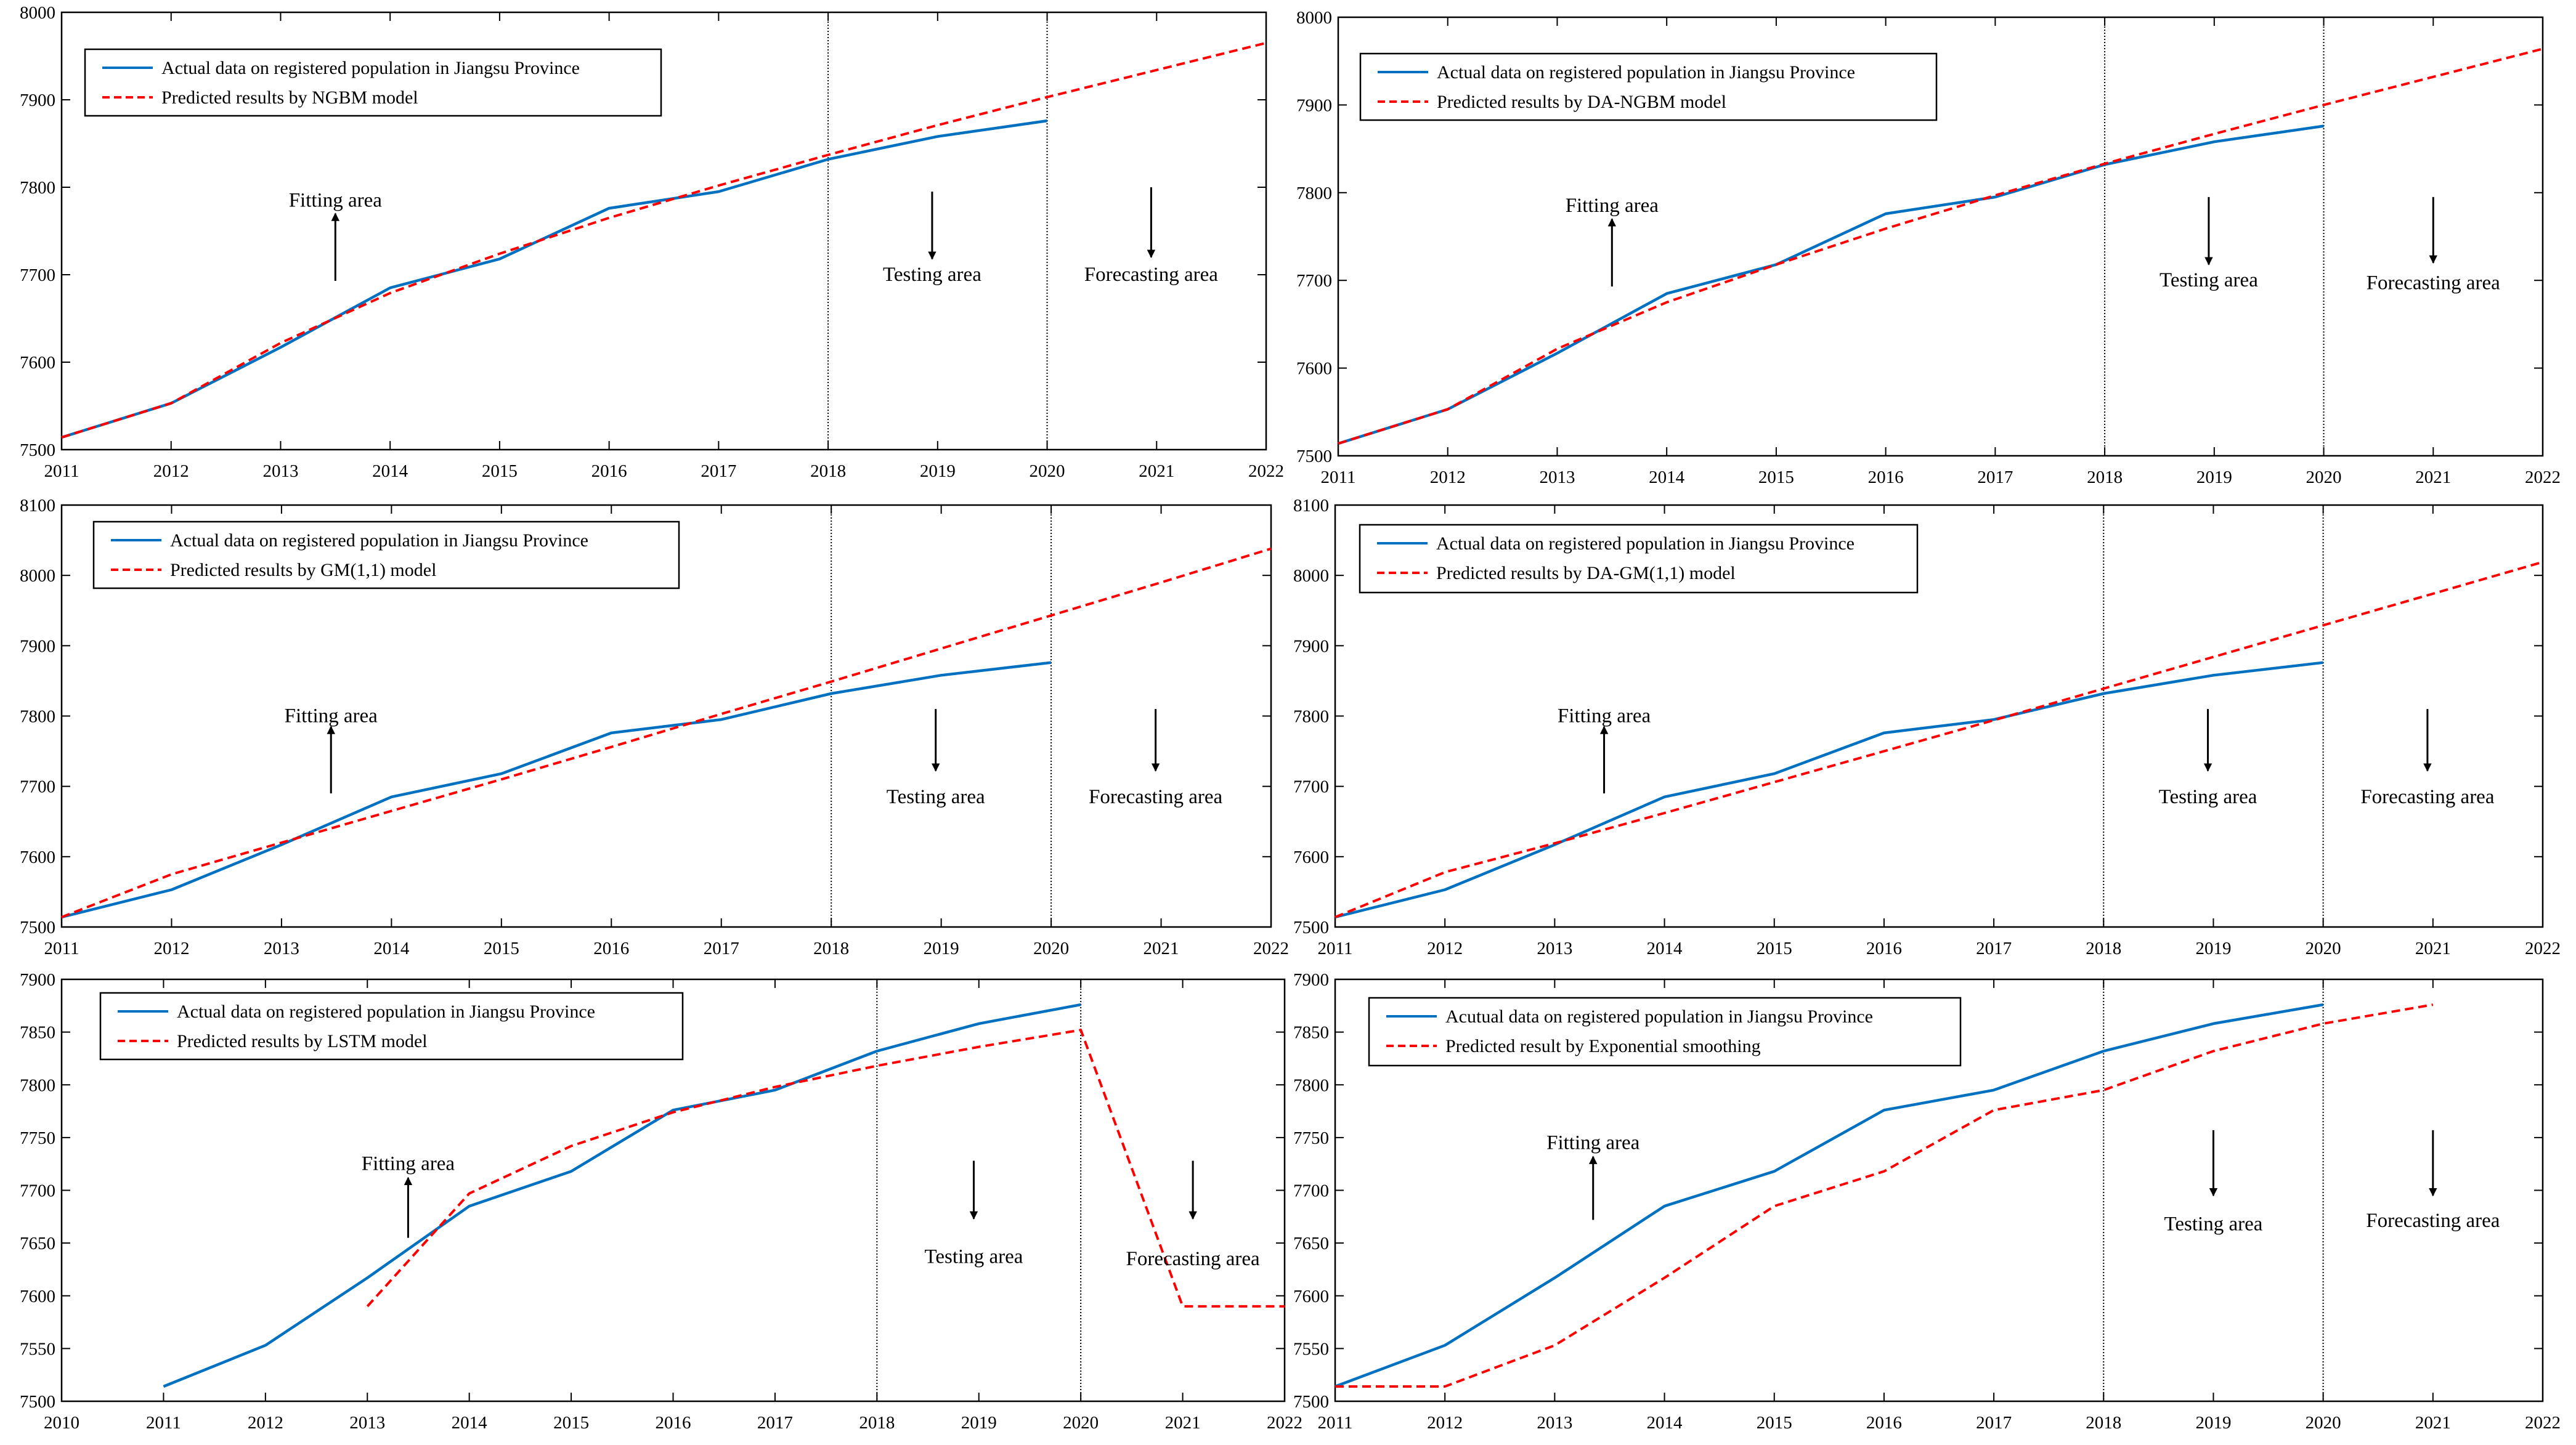 The height and width of the screenshot is (1445, 2576). What do you see at coordinates (303, 570) in the screenshot?
I see `legend-label: Predicted results by GM(1,1) model` at bounding box center [303, 570].